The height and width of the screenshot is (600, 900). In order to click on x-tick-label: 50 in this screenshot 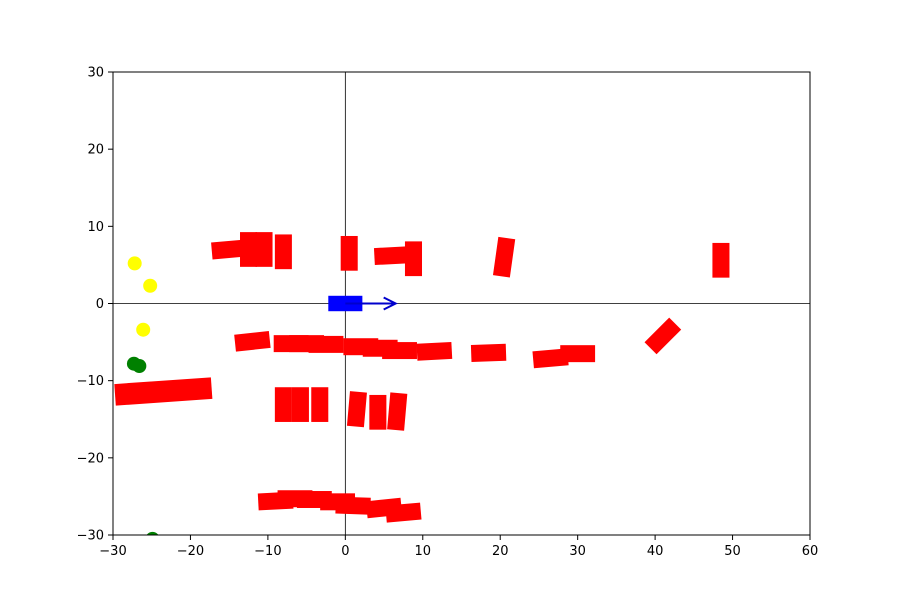, I will do `click(732, 551)`.